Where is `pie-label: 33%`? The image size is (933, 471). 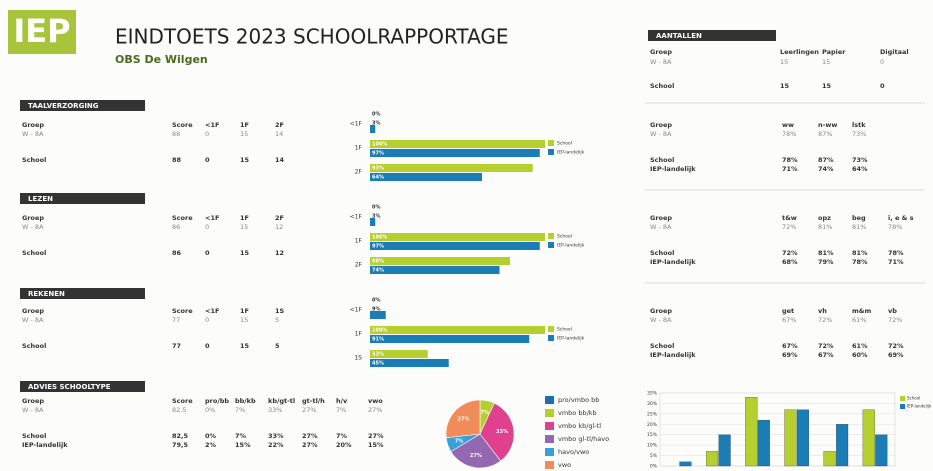 pie-label: 33% is located at coordinates (502, 432).